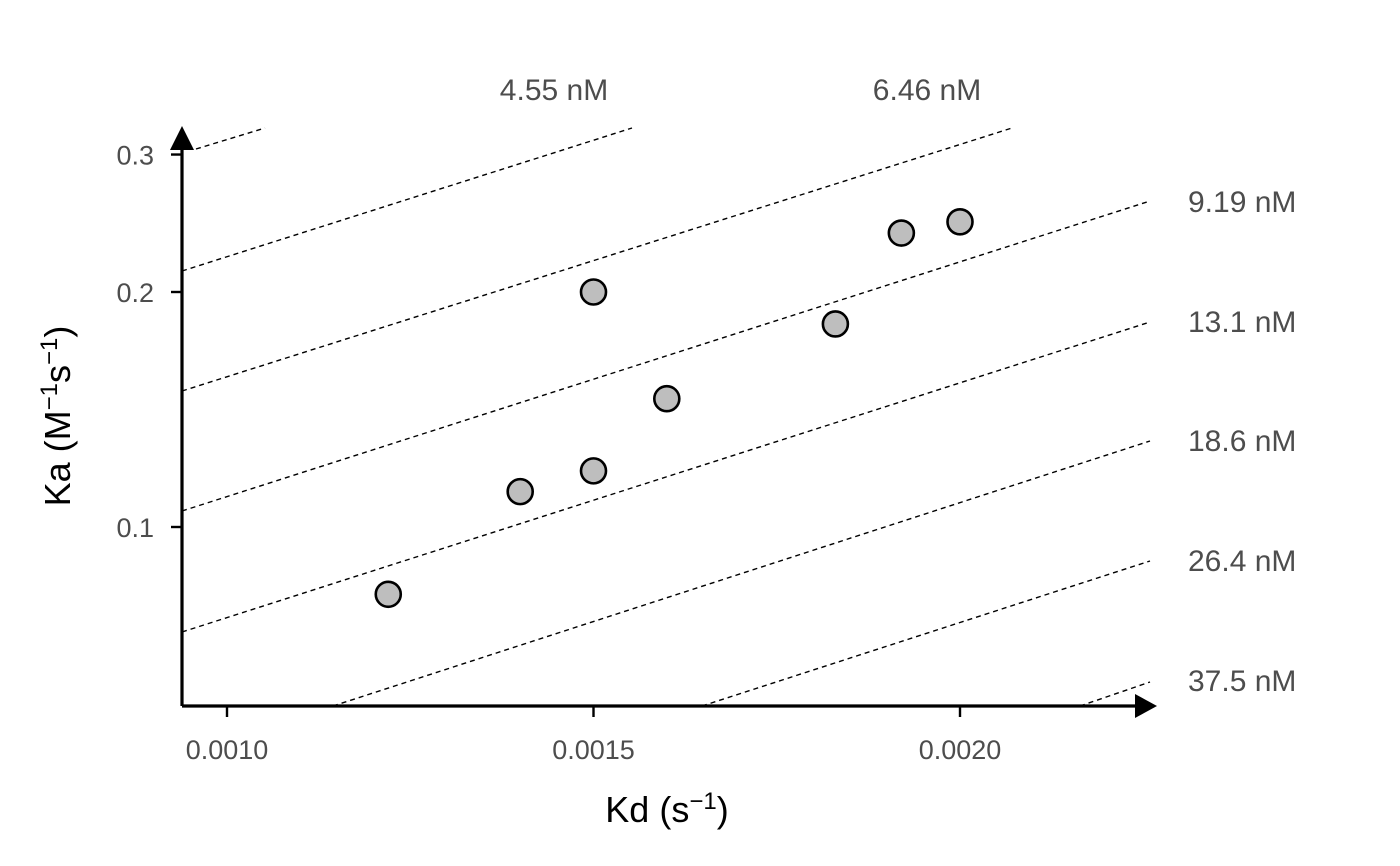 This screenshot has height=866, width=1400. Describe the element at coordinates (135, 156) in the screenshot. I see `y-tick-label: 0.3` at that location.